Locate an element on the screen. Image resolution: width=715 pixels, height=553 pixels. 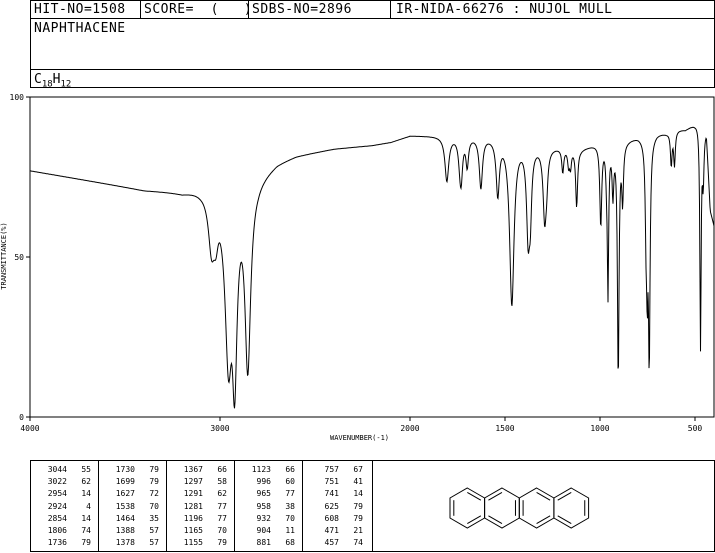
peak-row: 1388 57 is located at coordinates (133, 531).